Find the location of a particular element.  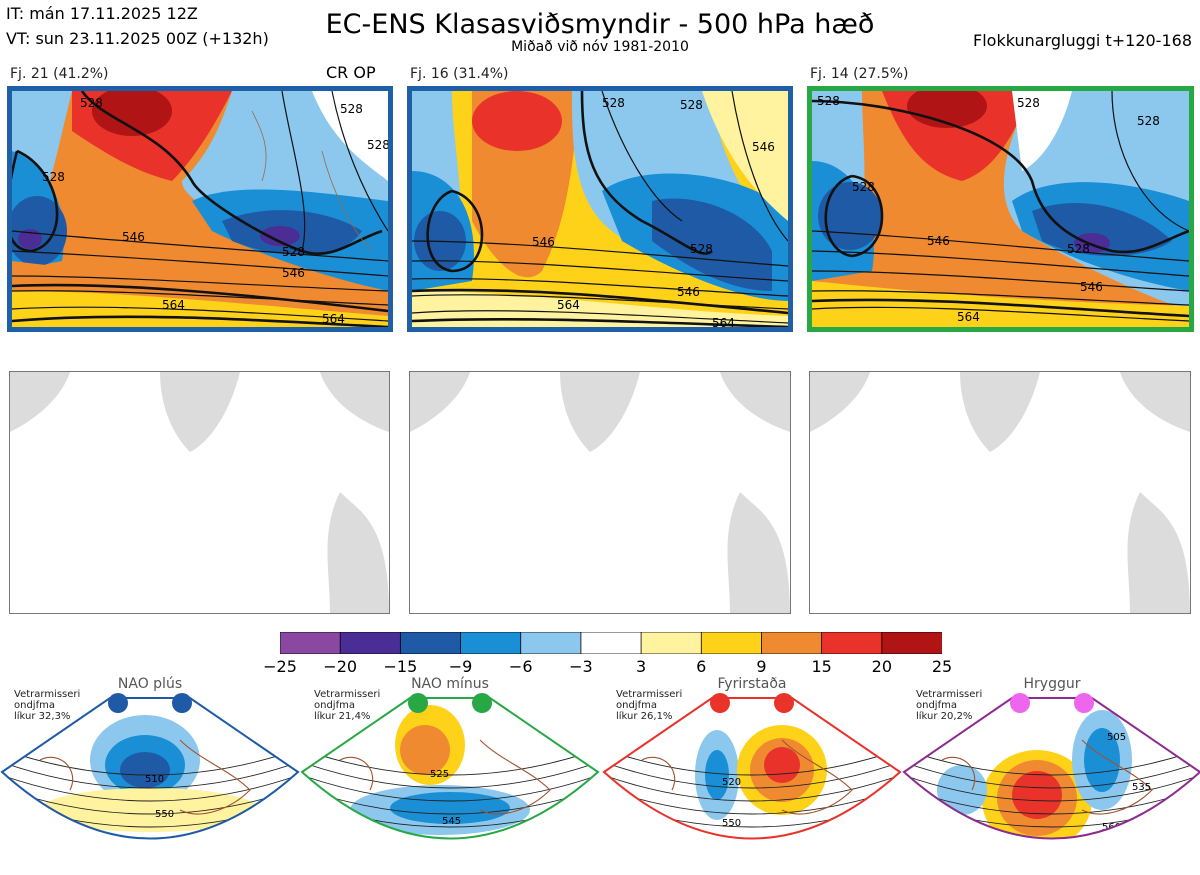

regime-probability: Vetrarmisseri ondjfma líkur 21,4% is located at coordinates (347, 705).